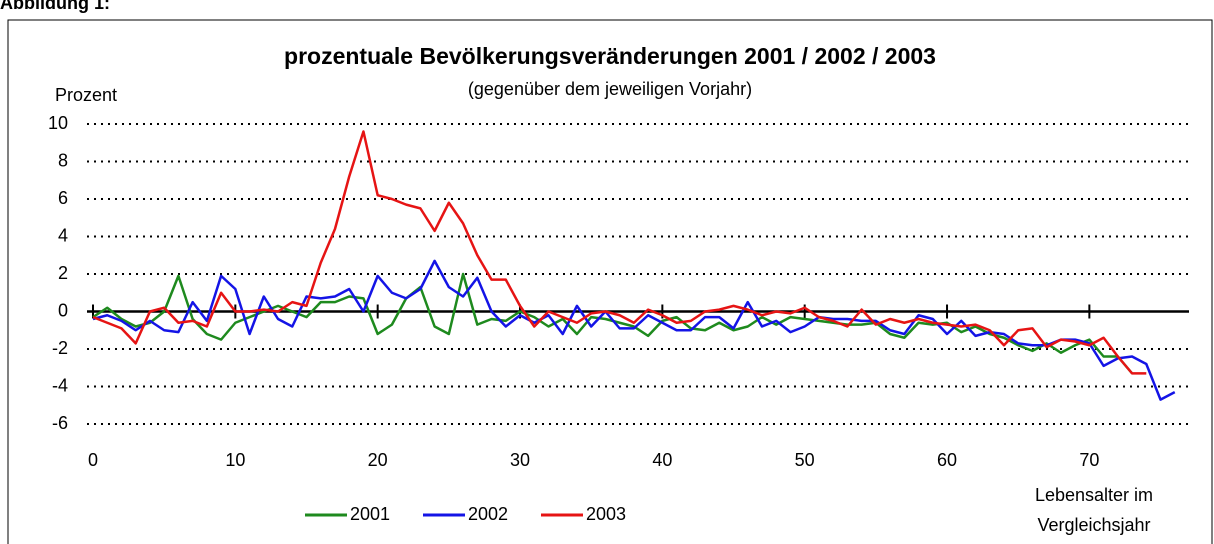 This screenshot has height=544, width=1214. I want to click on y-tick-label: 4, so click(63, 235).